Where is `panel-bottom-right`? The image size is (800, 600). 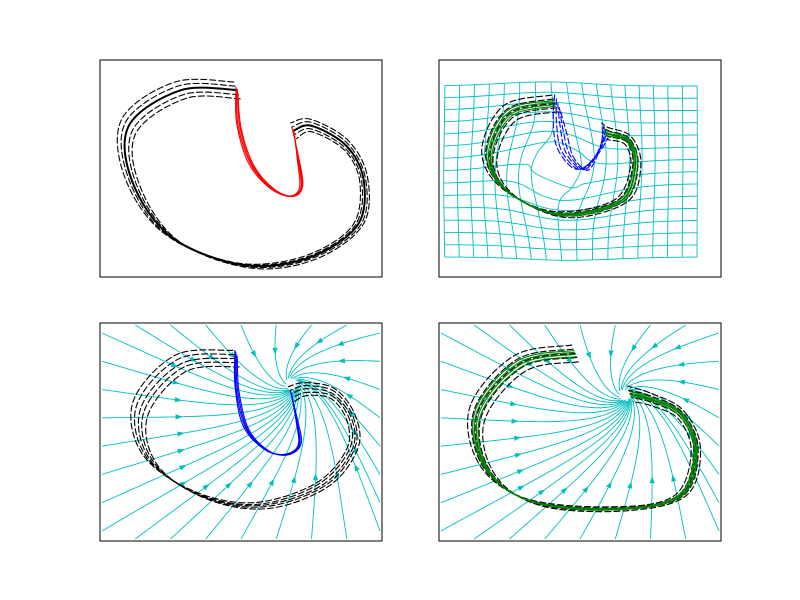 panel-bottom-right is located at coordinates (580, 432).